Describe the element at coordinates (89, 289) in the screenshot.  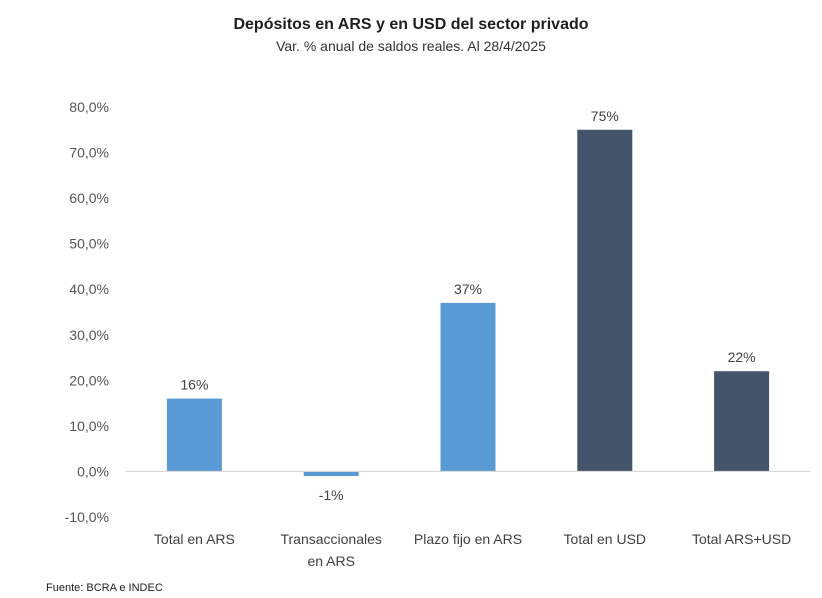
I see `y-tick-label: 40,0%` at that location.